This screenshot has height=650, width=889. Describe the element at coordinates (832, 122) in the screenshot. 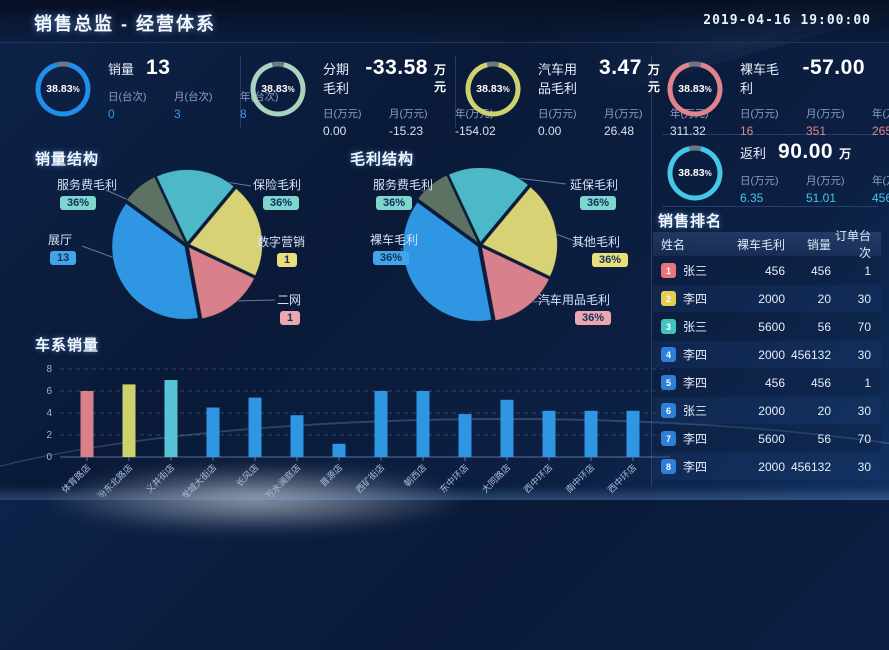

I see `kpi-sub-stat: 月(万元) 351` at that location.